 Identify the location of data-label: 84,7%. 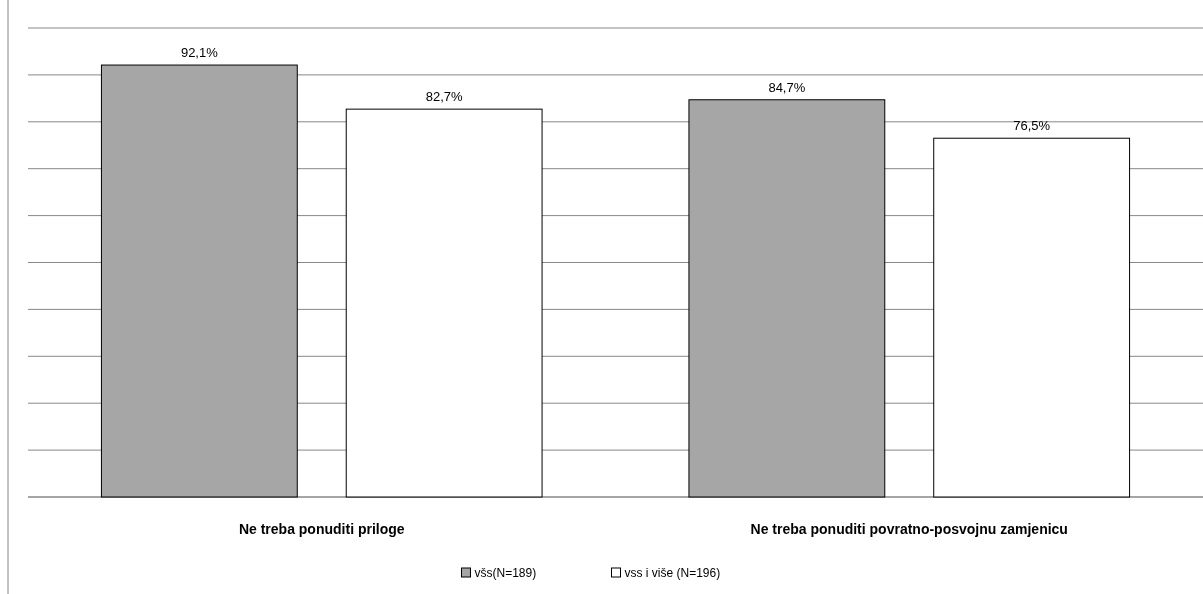
(787, 87).